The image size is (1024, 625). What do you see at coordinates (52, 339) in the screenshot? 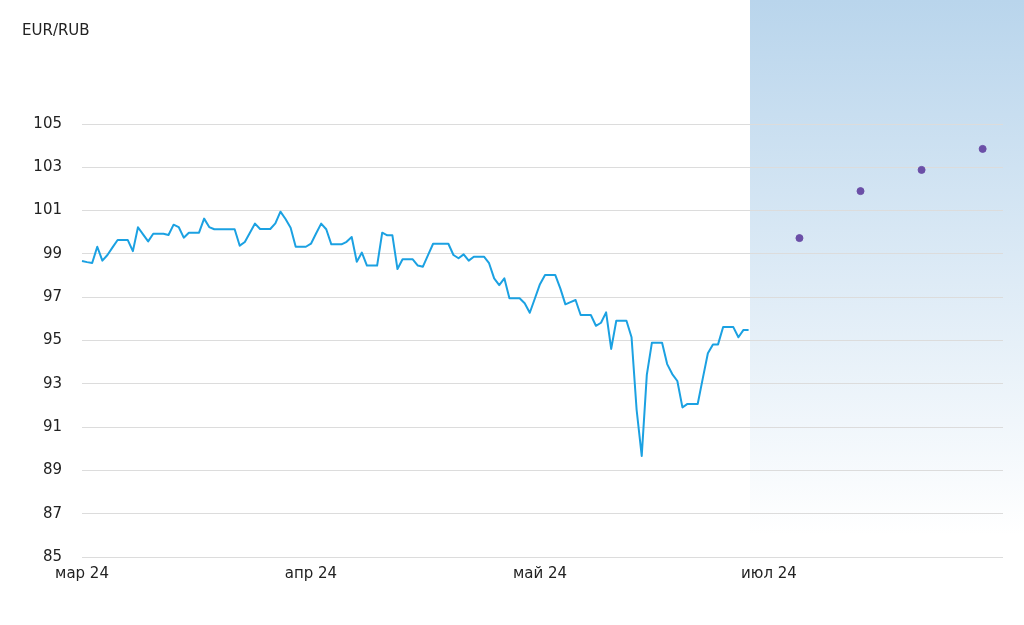
I see `y-tick-label: 95` at bounding box center [52, 339].